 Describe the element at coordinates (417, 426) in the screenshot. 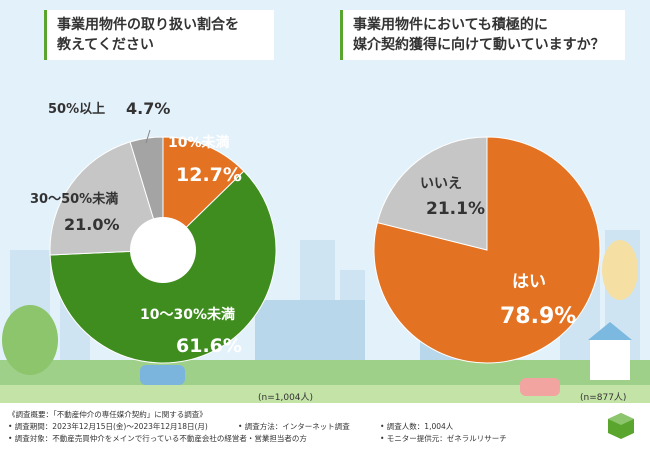

I see `footer-count: • 調査人数：1,004人` at that location.